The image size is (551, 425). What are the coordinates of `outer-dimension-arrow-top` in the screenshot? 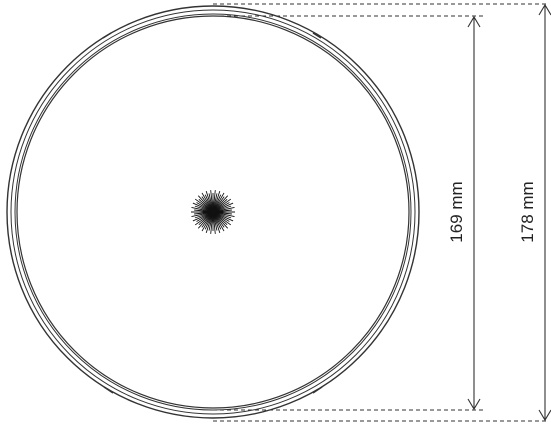 It's located at (544, 9).